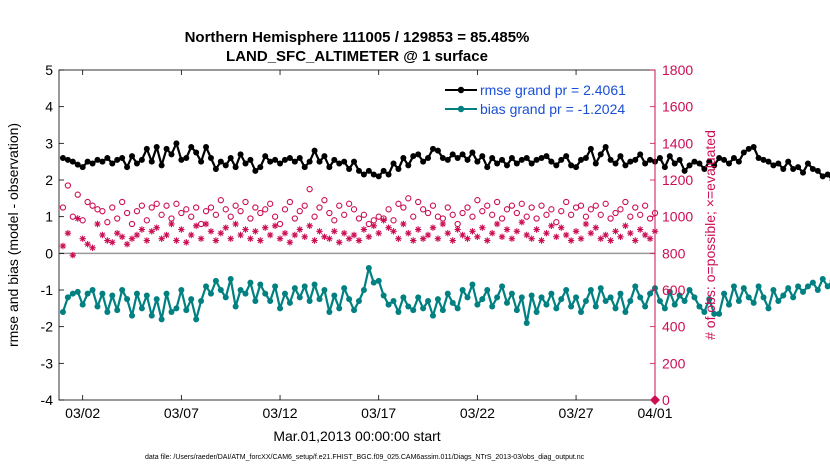 The height and width of the screenshot is (470, 830). I want to click on y-left-tick-label: 1, so click(49, 217).